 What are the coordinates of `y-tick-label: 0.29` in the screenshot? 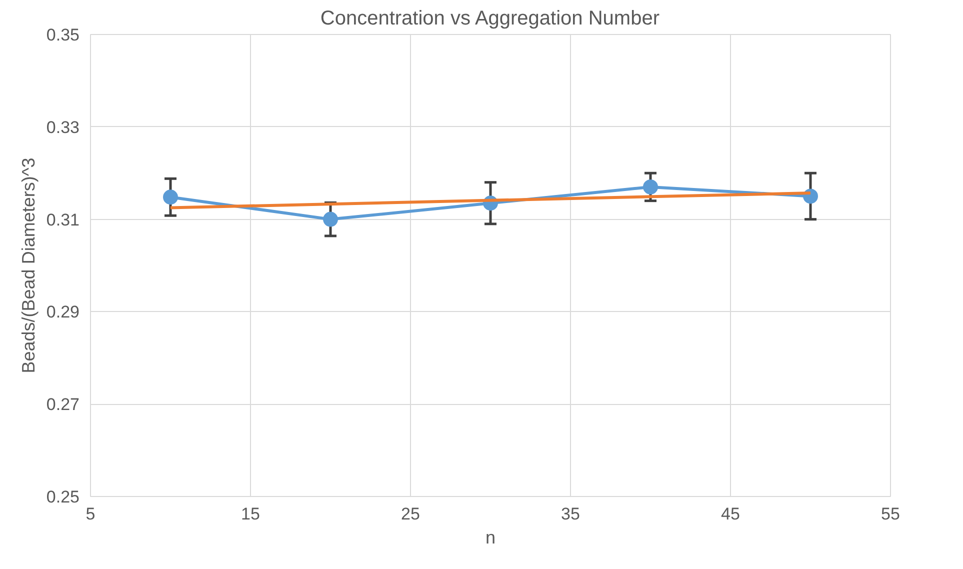 It's located at (63, 312).